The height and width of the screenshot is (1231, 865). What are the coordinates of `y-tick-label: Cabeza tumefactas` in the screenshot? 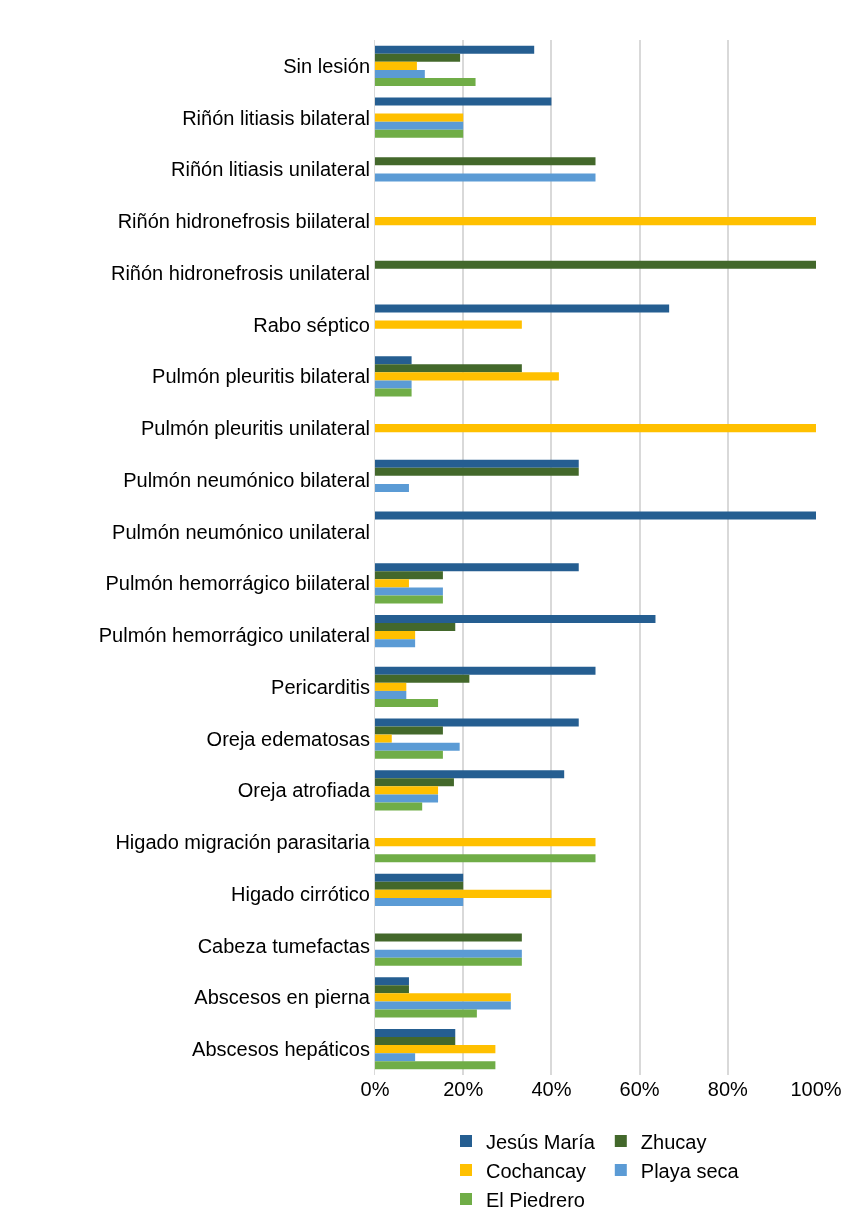 It's located at (283, 945).